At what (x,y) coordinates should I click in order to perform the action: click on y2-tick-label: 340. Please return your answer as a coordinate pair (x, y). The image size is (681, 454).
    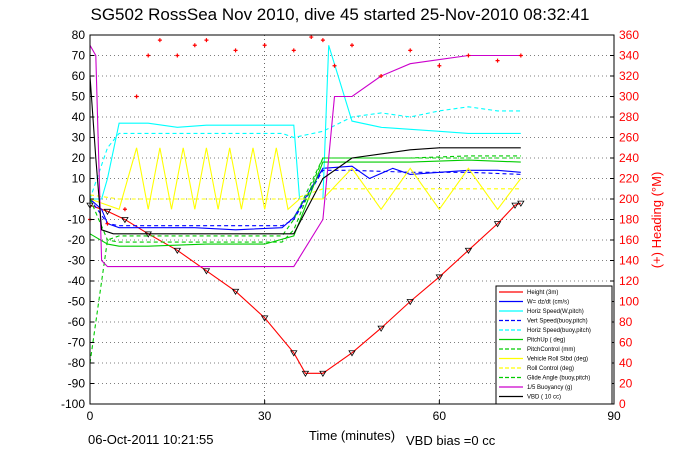
    Looking at the image, I should click on (629, 56).